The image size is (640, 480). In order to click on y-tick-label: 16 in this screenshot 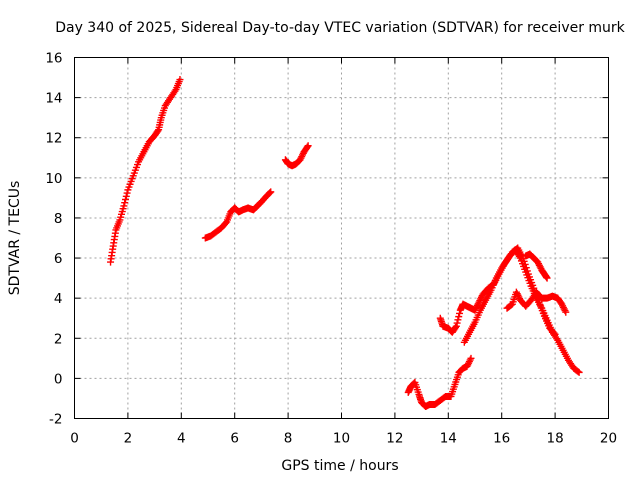, I will do `click(53, 59)`.